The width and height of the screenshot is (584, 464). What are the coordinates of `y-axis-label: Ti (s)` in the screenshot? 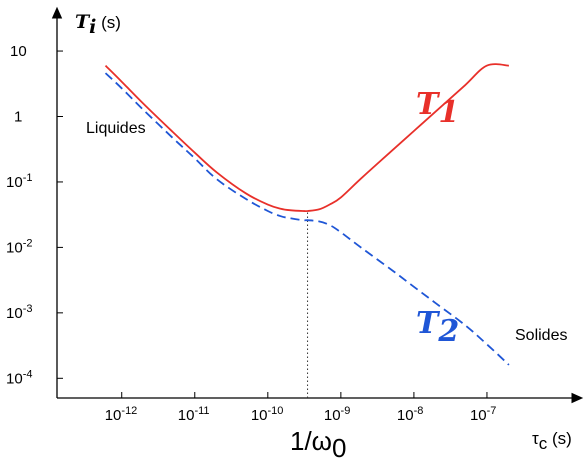 It's located at (98, 24).